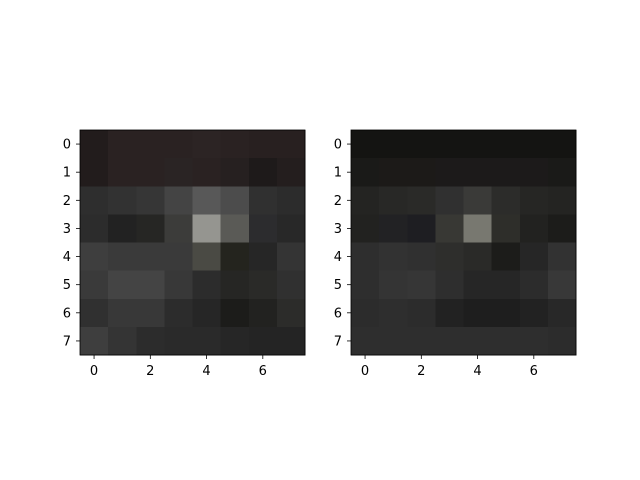 This screenshot has width=640, height=480. I want to click on image-pixel-r2-c0, so click(365, 200).